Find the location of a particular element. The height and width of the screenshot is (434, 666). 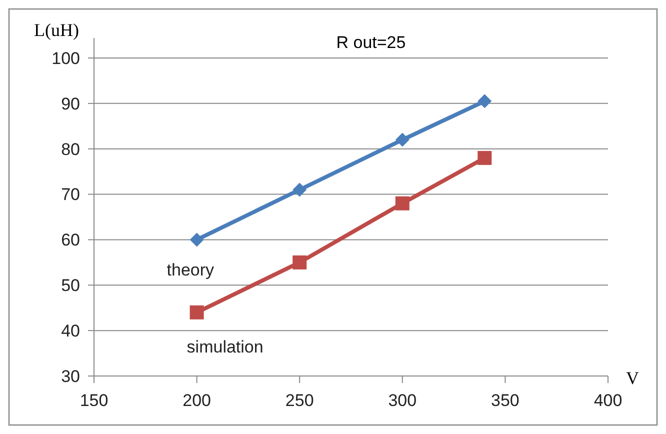

x-tick-label: 350 is located at coordinates (505, 400).